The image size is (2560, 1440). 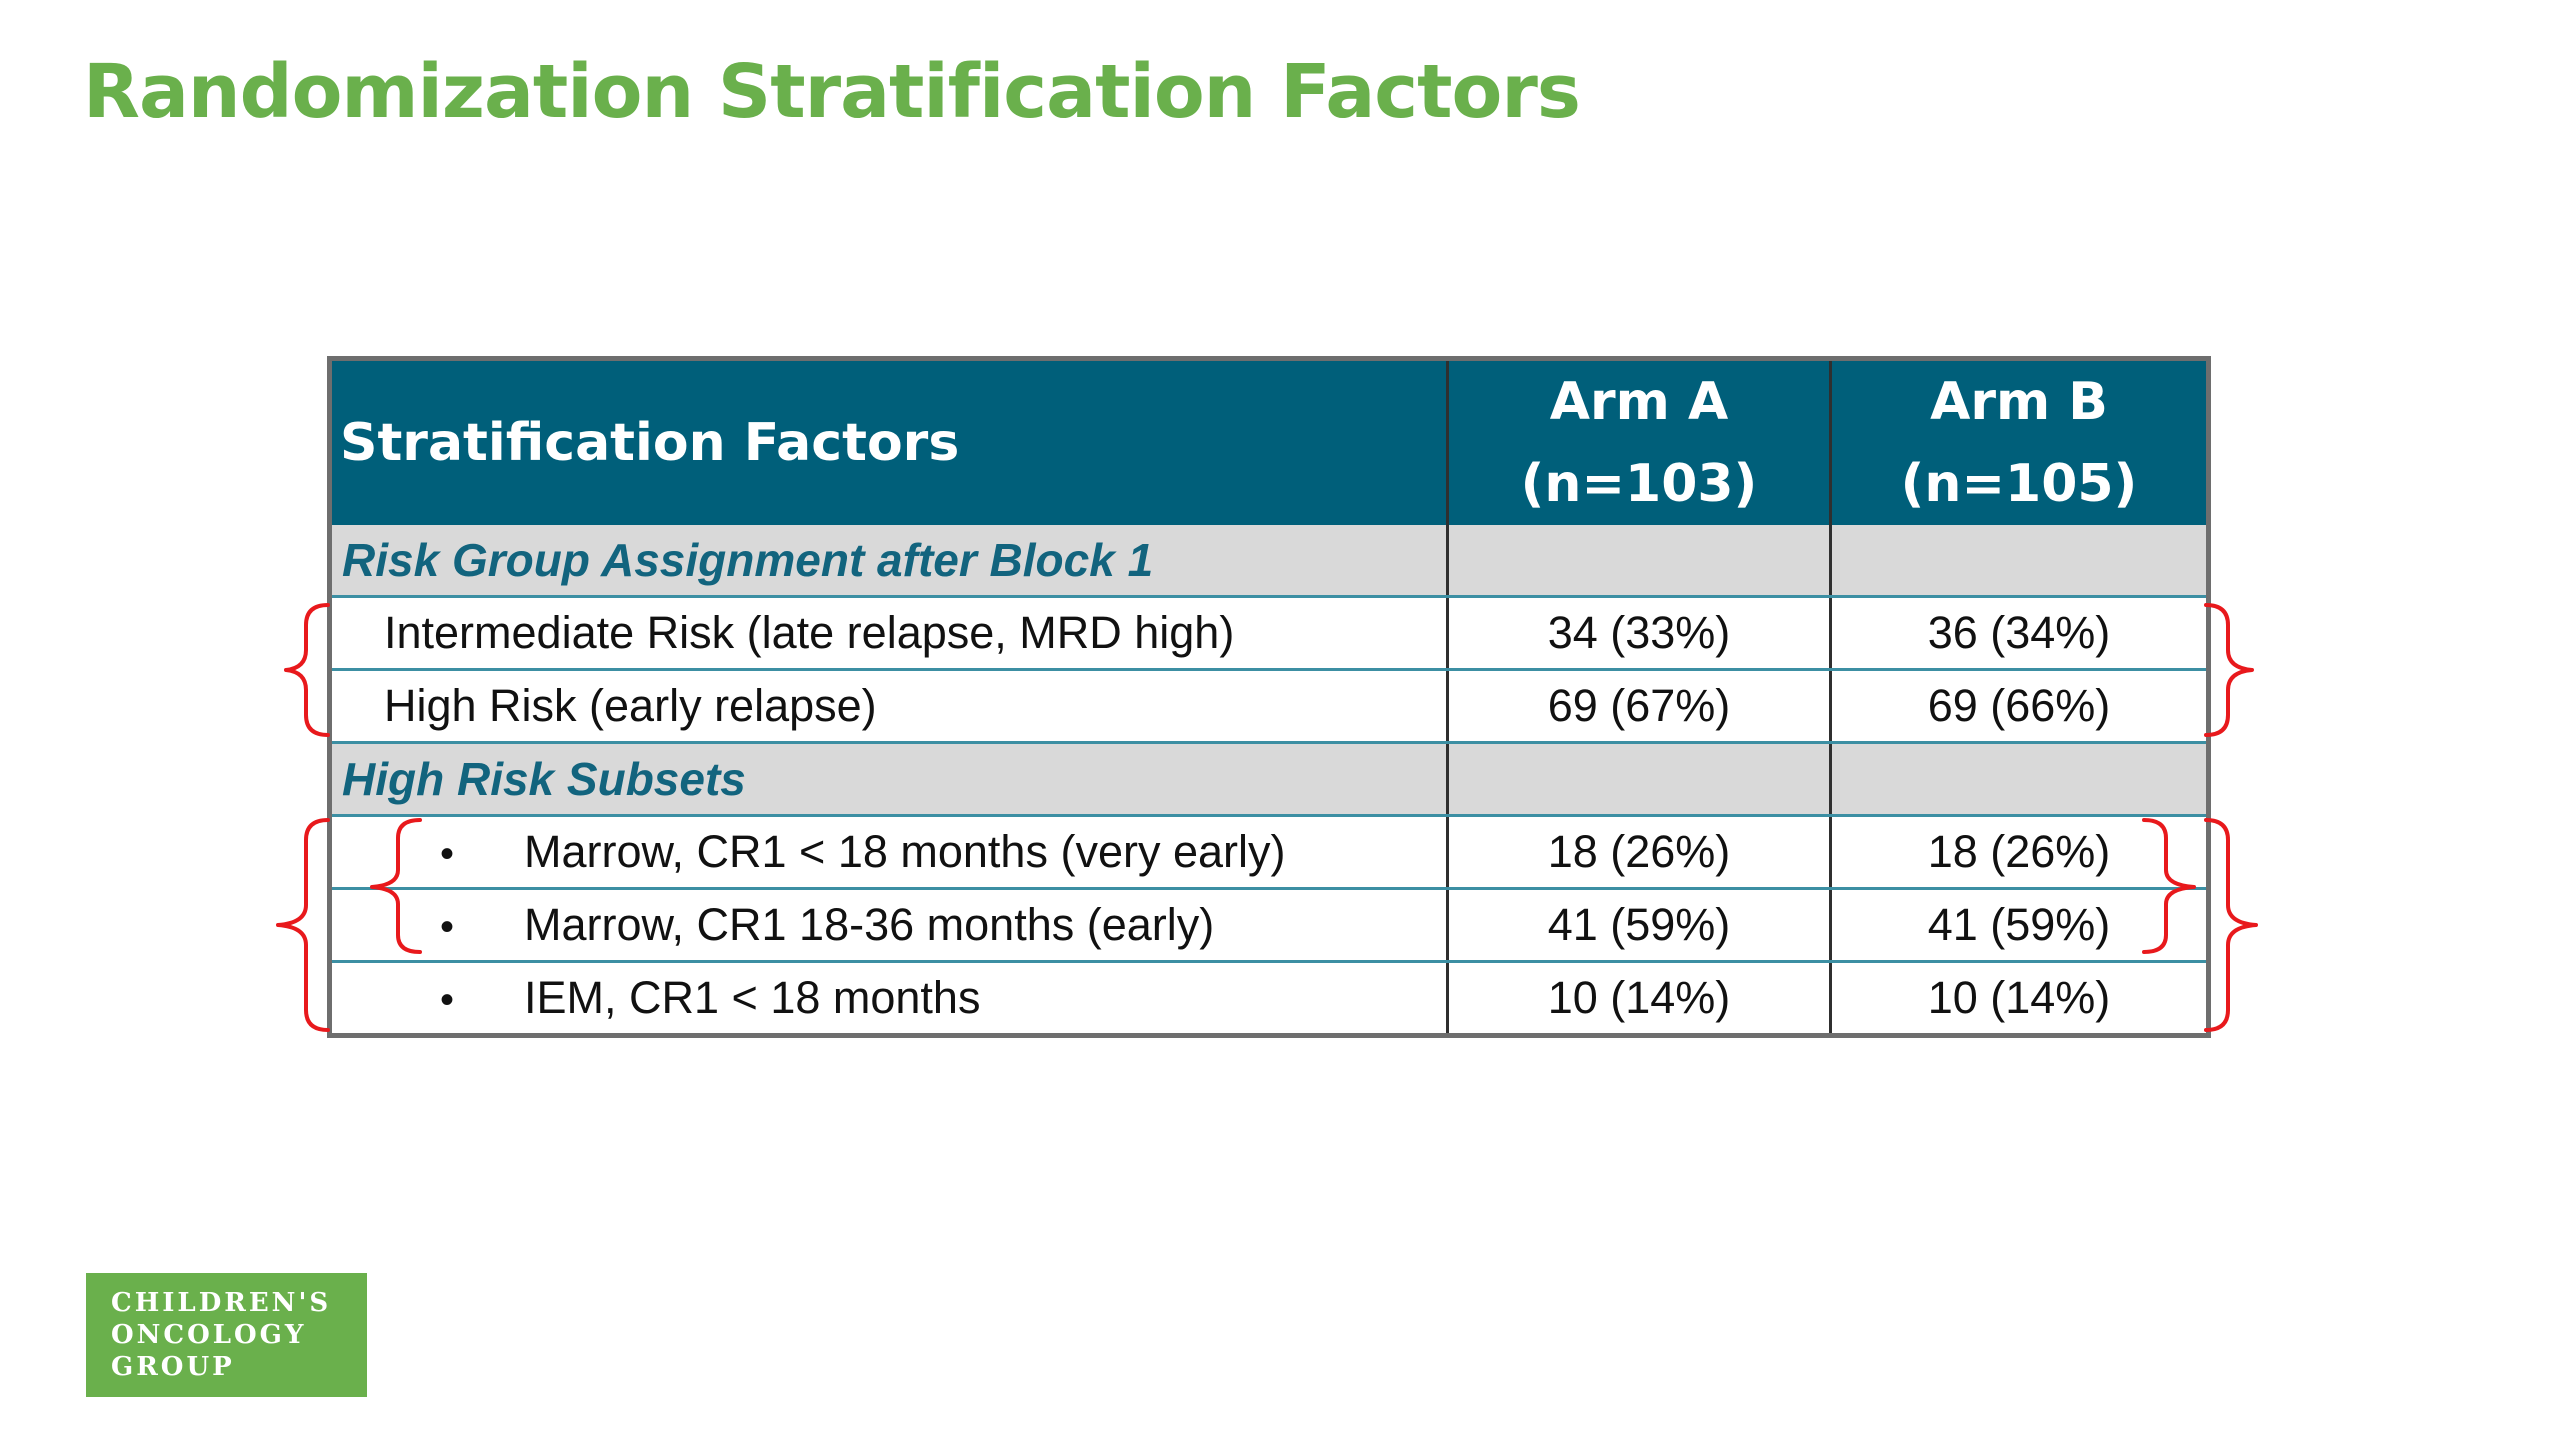 I want to click on row-label: • IEM, CR1 < 18 months, so click(x=888, y=998).